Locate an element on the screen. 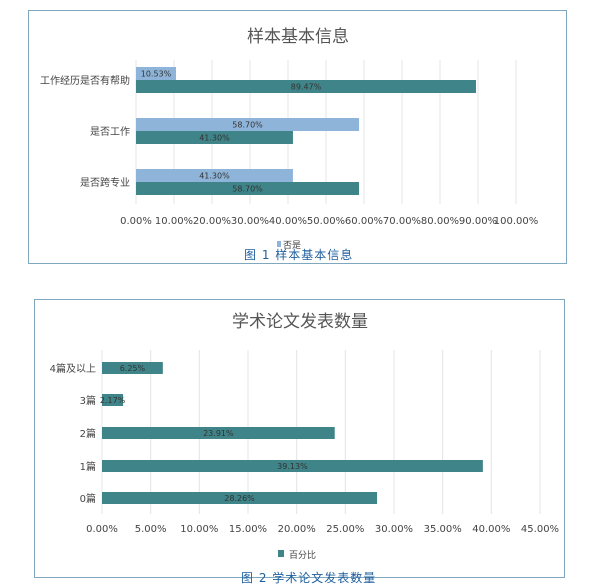 Image resolution: width=610 pixels, height=586 pixels. bar-data-label-1-1-0: 89.47% is located at coordinates (306, 87).